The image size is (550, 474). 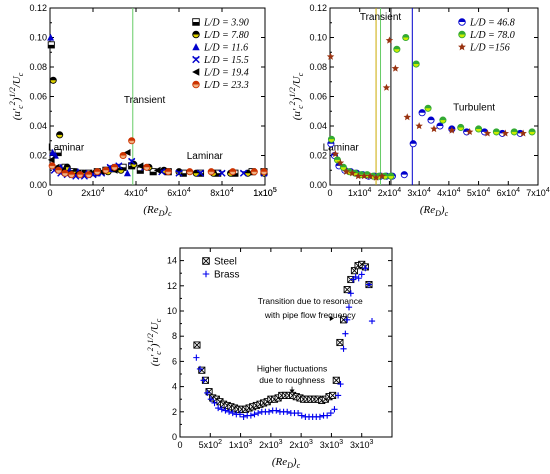 What do you see at coordinates (172, 311) in the screenshot?
I see `y-tick-label: 10` at bounding box center [172, 311].